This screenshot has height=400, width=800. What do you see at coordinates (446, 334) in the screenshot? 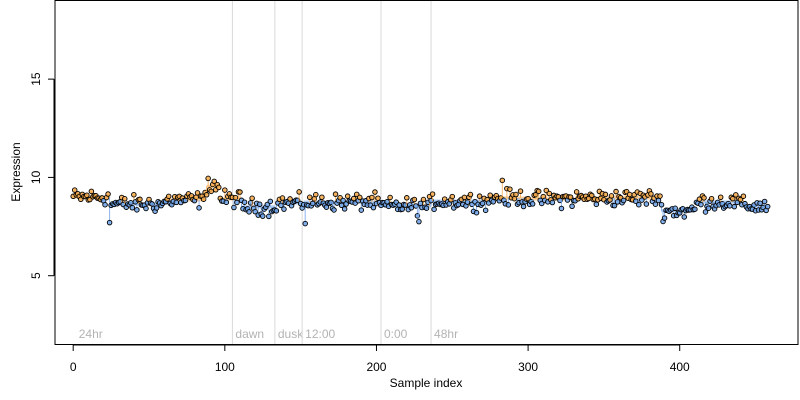
I see `vline-label: 48hr` at bounding box center [446, 334].